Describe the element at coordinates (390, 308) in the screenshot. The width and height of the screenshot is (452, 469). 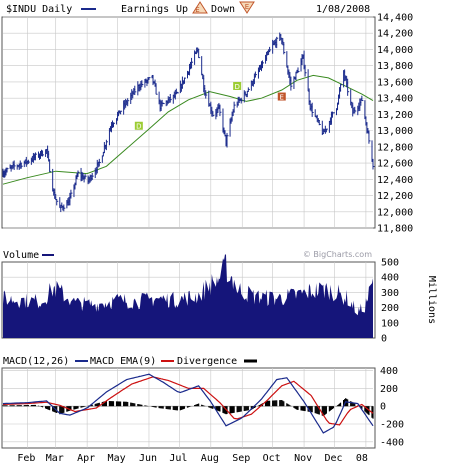
I see `volume-tick-label: 200` at that location.